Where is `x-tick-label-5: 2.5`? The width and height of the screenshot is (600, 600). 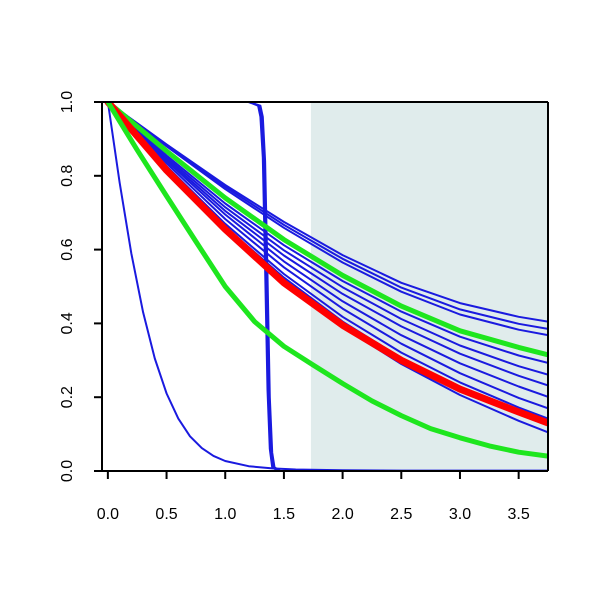 x-tick-label-5: 2.5 is located at coordinates (401, 514).